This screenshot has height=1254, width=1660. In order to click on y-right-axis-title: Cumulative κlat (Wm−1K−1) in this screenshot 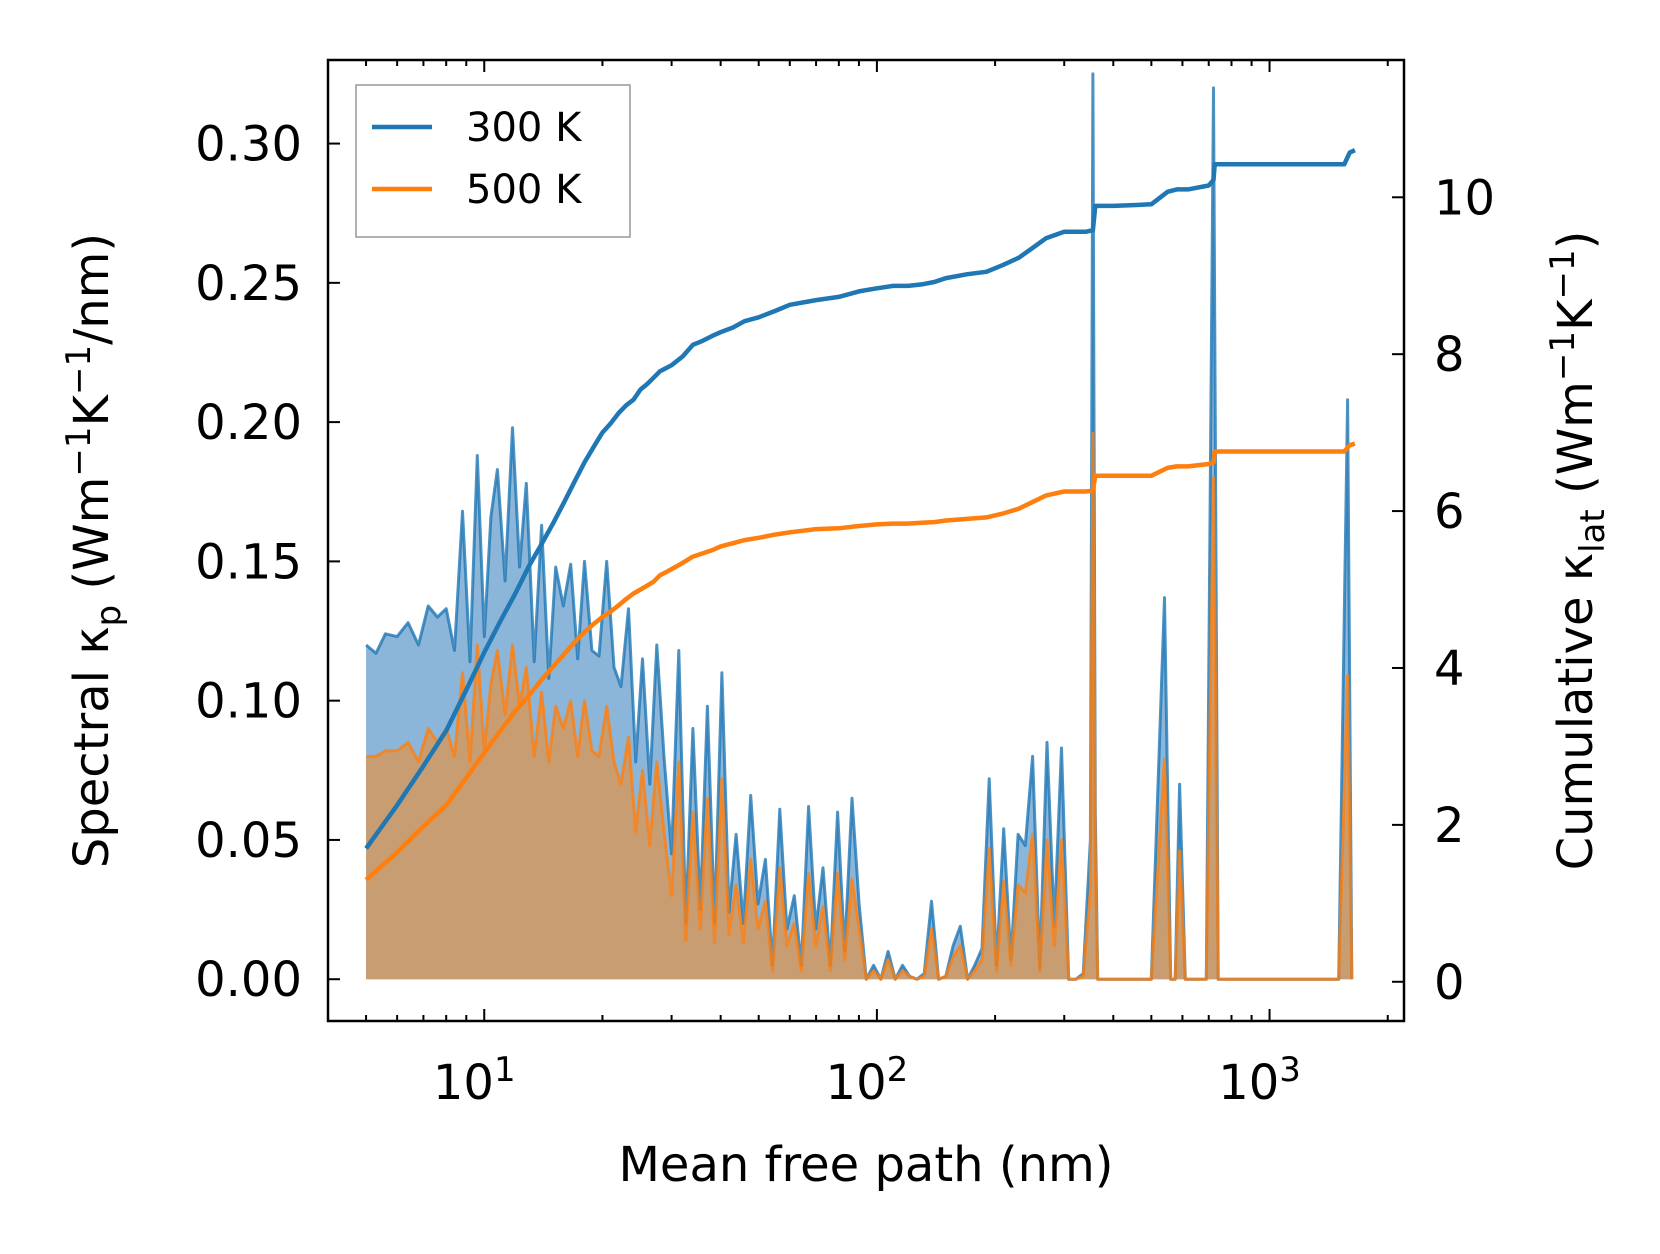, I will do `click(1578, 551)`.